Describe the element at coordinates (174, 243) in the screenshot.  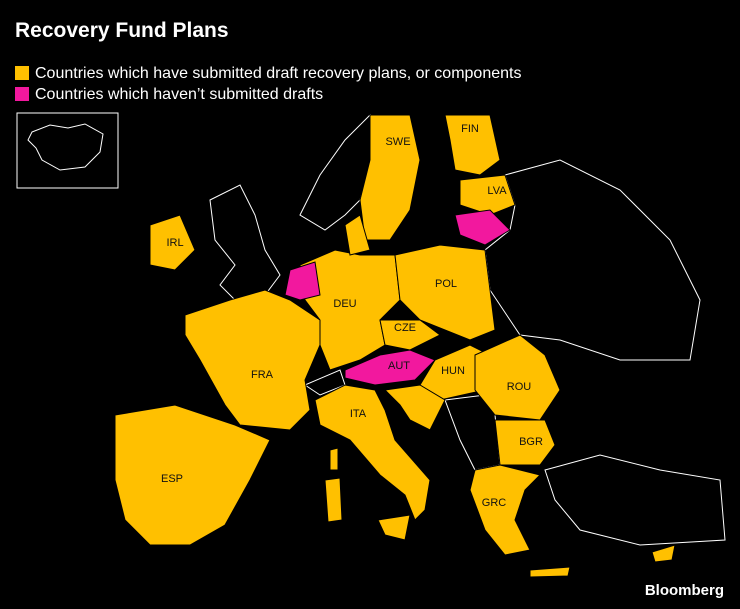
I see `country-label: IRL` at that location.